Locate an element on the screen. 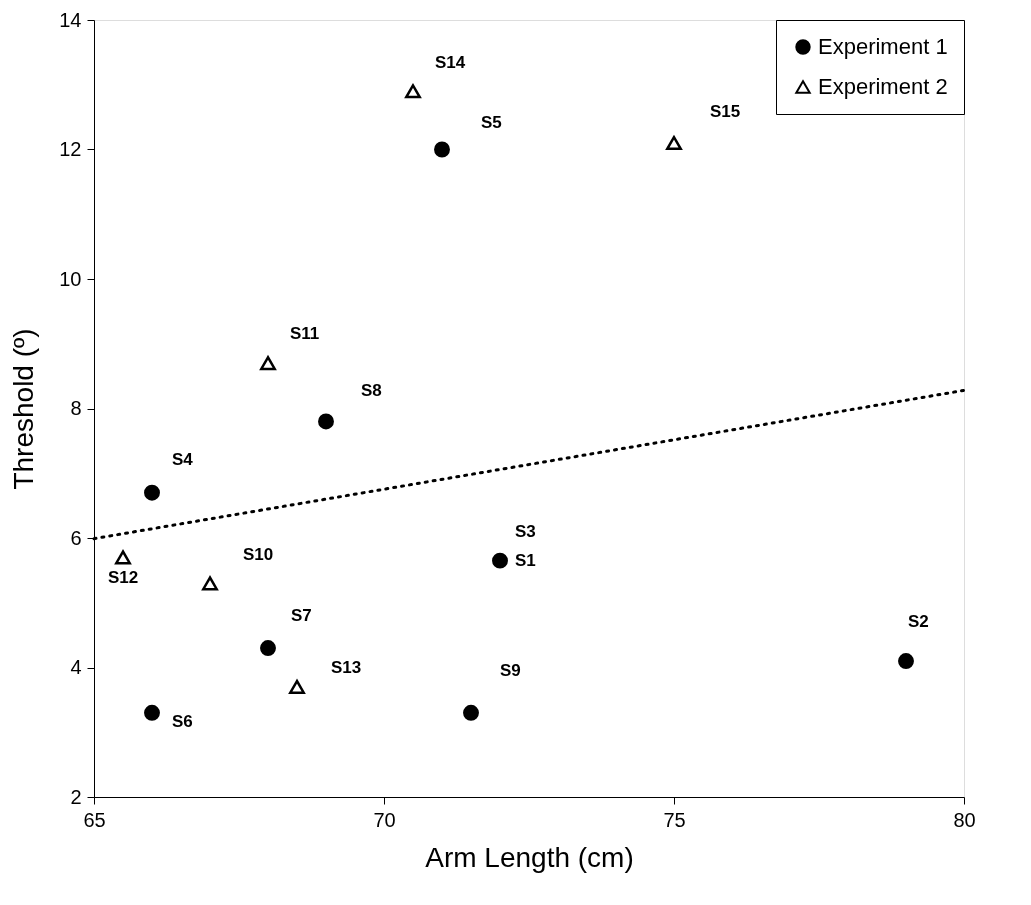 This screenshot has height=905, width=1031. annotation: S14 is located at coordinates (450, 63).